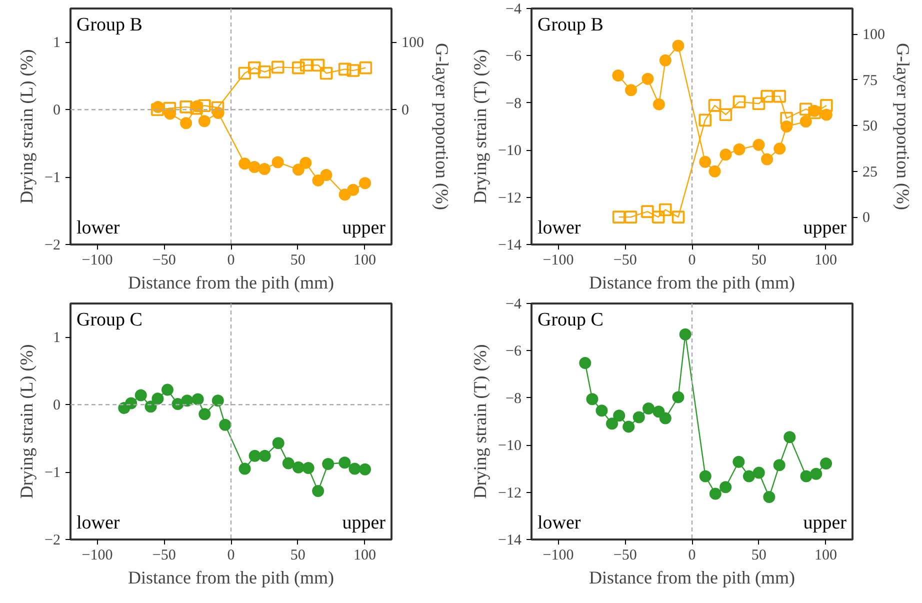 This screenshot has height=603, width=922. Describe the element at coordinates (870, 80) in the screenshot. I see `y2-tick-label: 75` at that location.